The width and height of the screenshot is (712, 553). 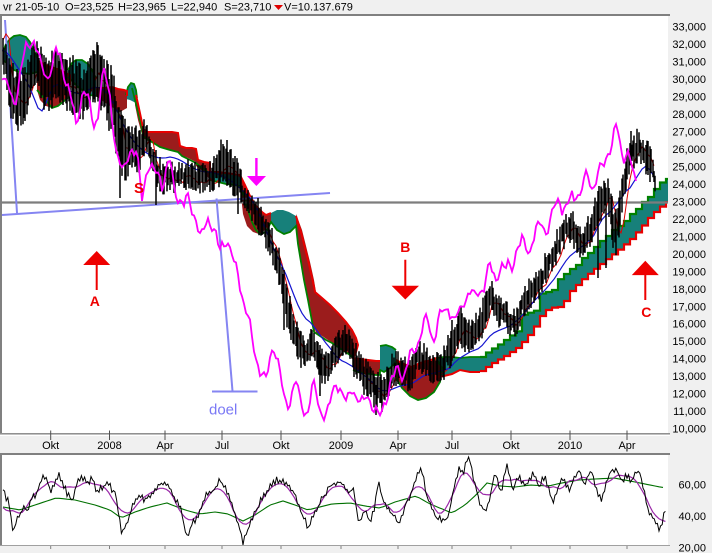 What do you see at coordinates (646, 312) in the screenshot?
I see `svg-text: C` at bounding box center [646, 312].